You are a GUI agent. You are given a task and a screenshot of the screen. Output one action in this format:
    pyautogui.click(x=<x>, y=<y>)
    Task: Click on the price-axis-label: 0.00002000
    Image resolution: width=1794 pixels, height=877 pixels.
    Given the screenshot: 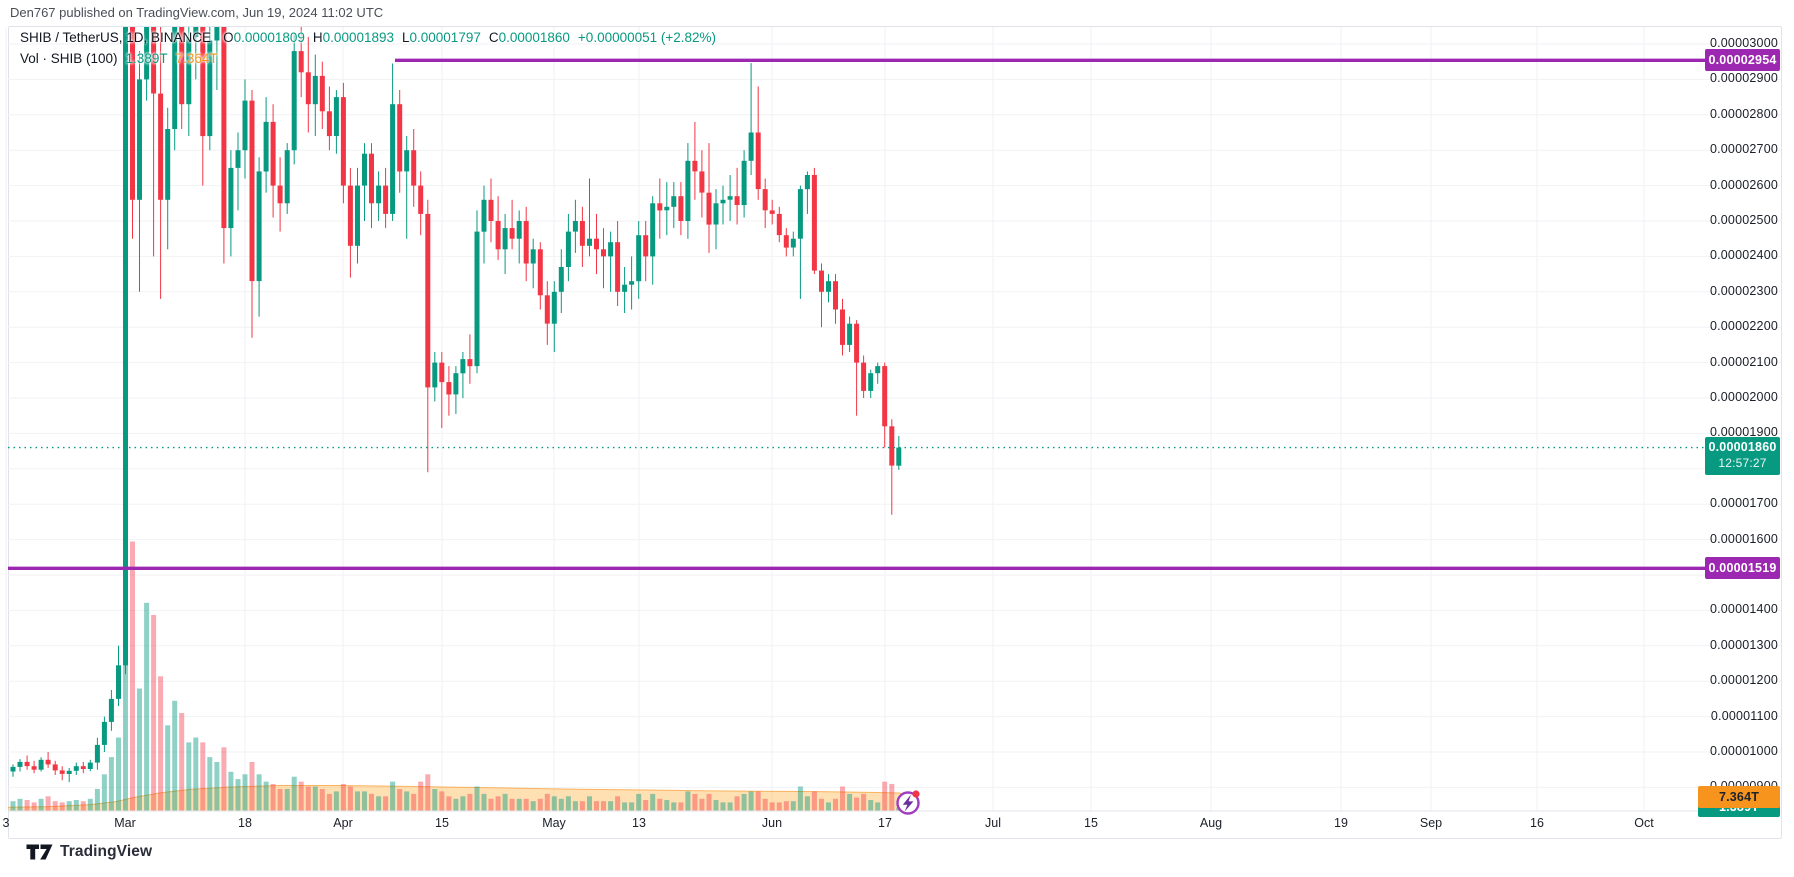 What is the action you would take?
    pyautogui.click(x=1743, y=397)
    